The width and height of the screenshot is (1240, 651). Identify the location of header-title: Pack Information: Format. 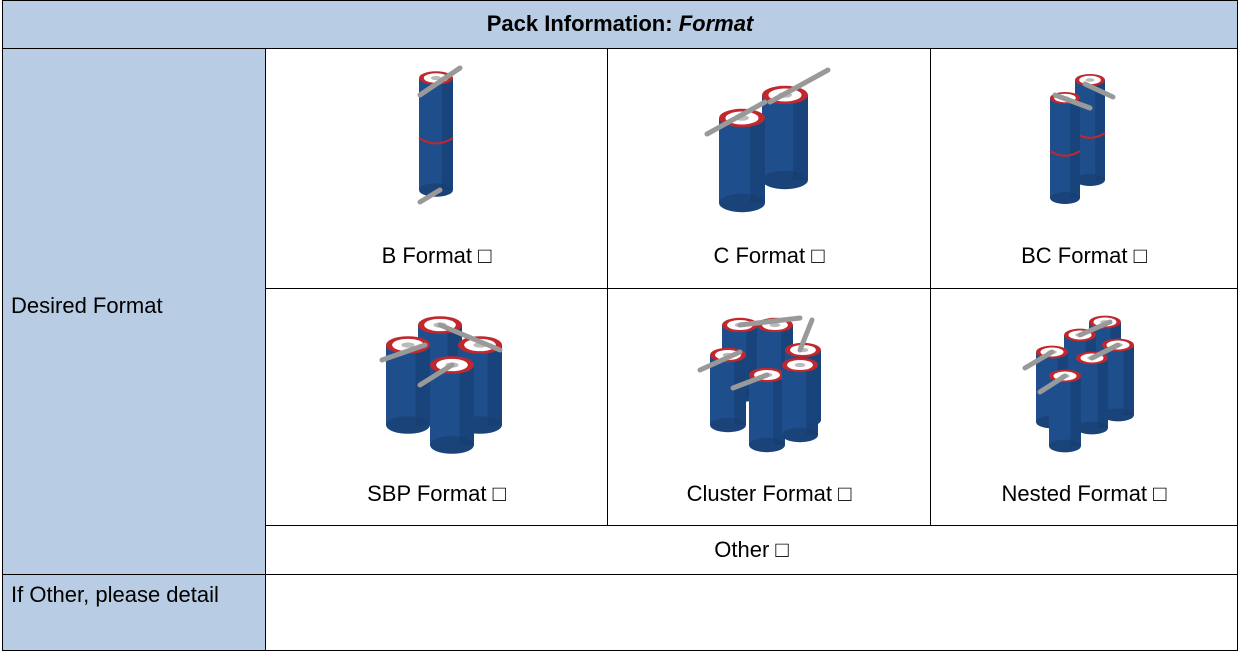
(620, 24).